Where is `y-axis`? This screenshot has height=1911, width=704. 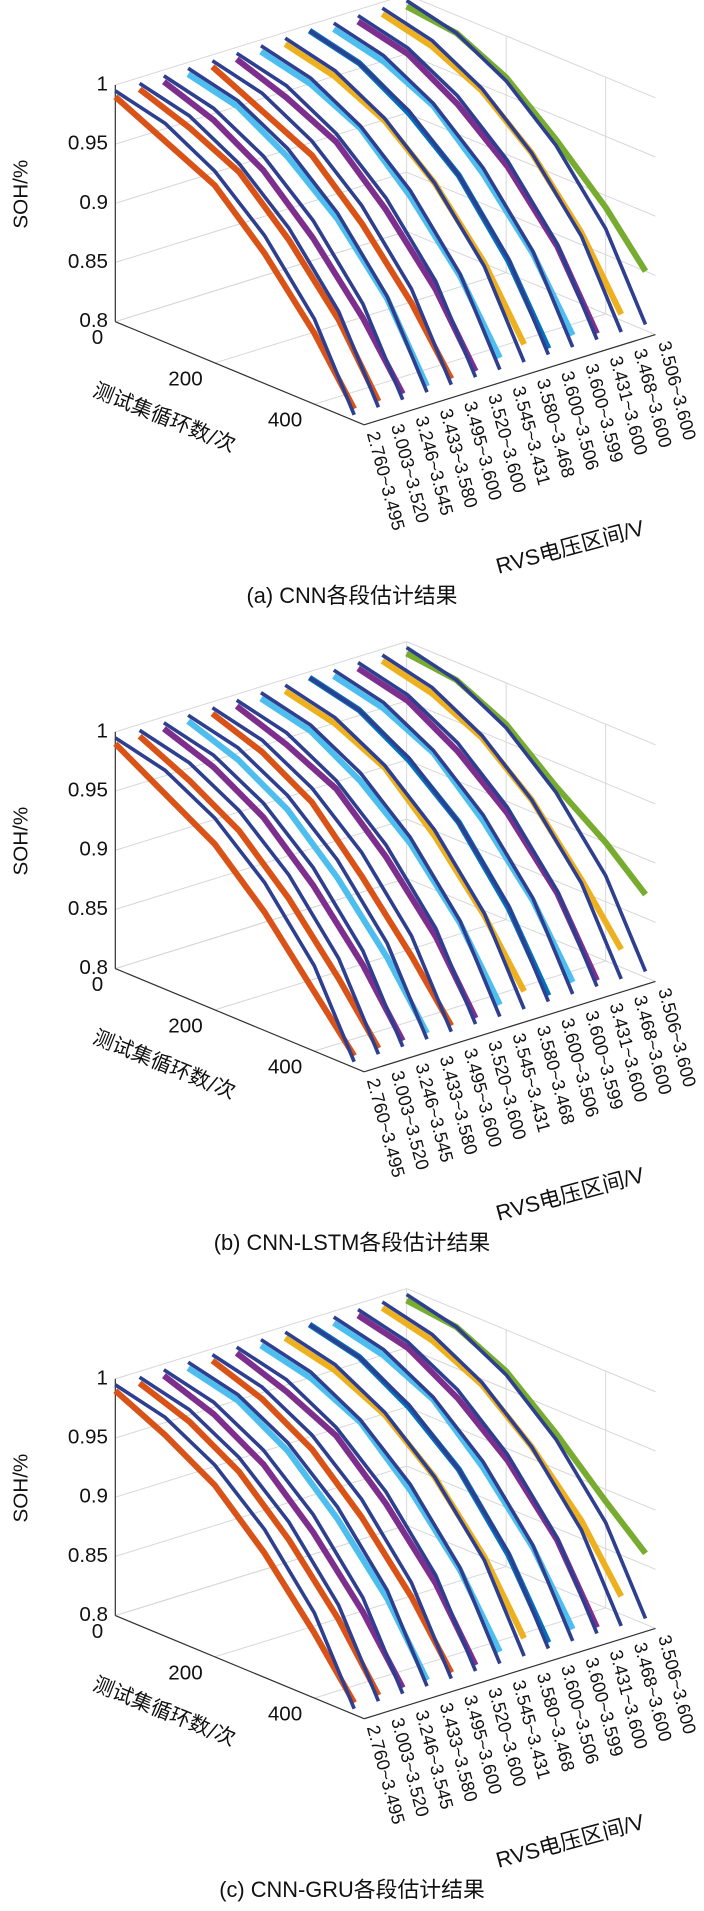
y-axis is located at coordinates (509, 379).